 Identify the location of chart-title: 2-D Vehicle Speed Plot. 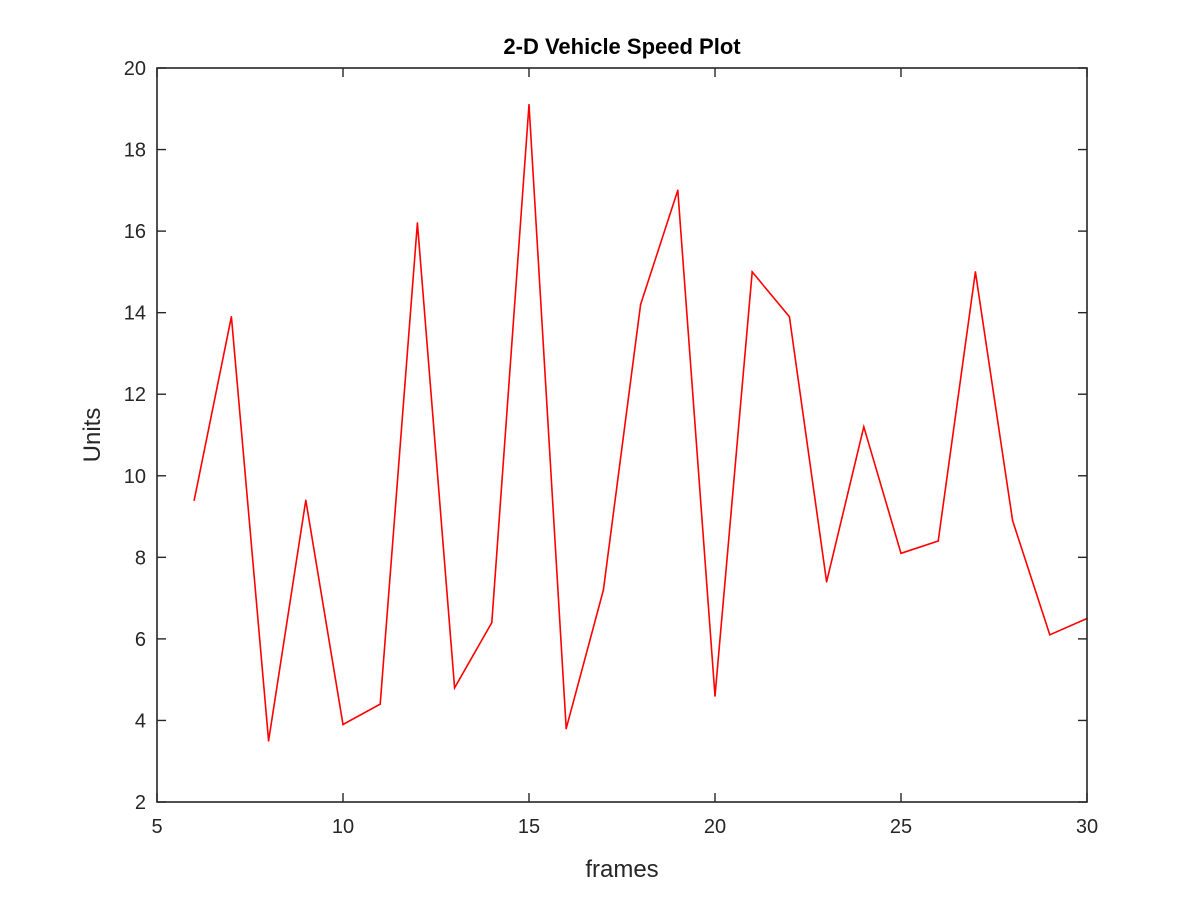
(622, 46).